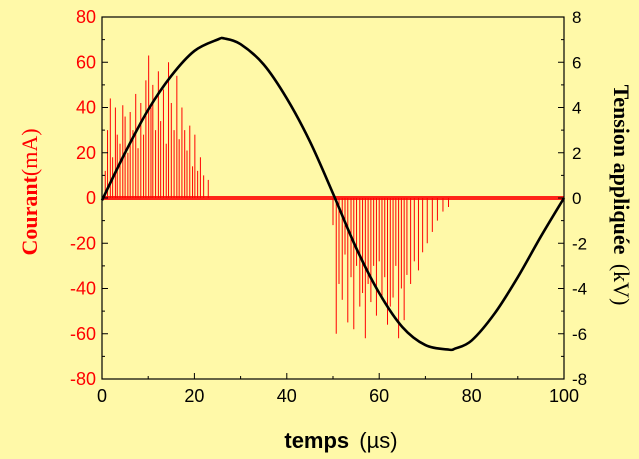 This screenshot has width=639, height=459. Describe the element at coordinates (29, 215) in the screenshot. I see `y-axis-left-label-name: Courant` at that location.